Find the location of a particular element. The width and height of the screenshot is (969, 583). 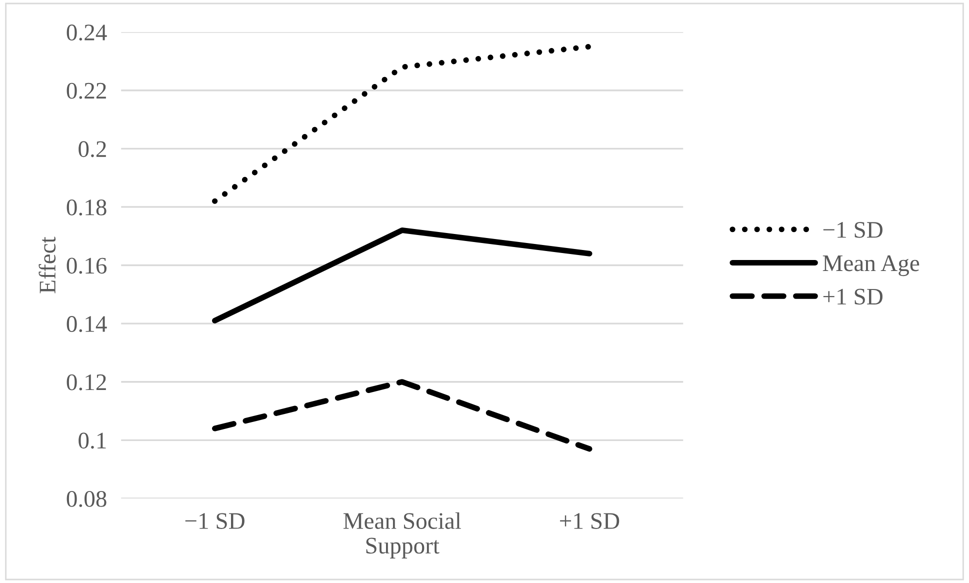

x-tick-label: −1 SD is located at coordinates (214, 521).